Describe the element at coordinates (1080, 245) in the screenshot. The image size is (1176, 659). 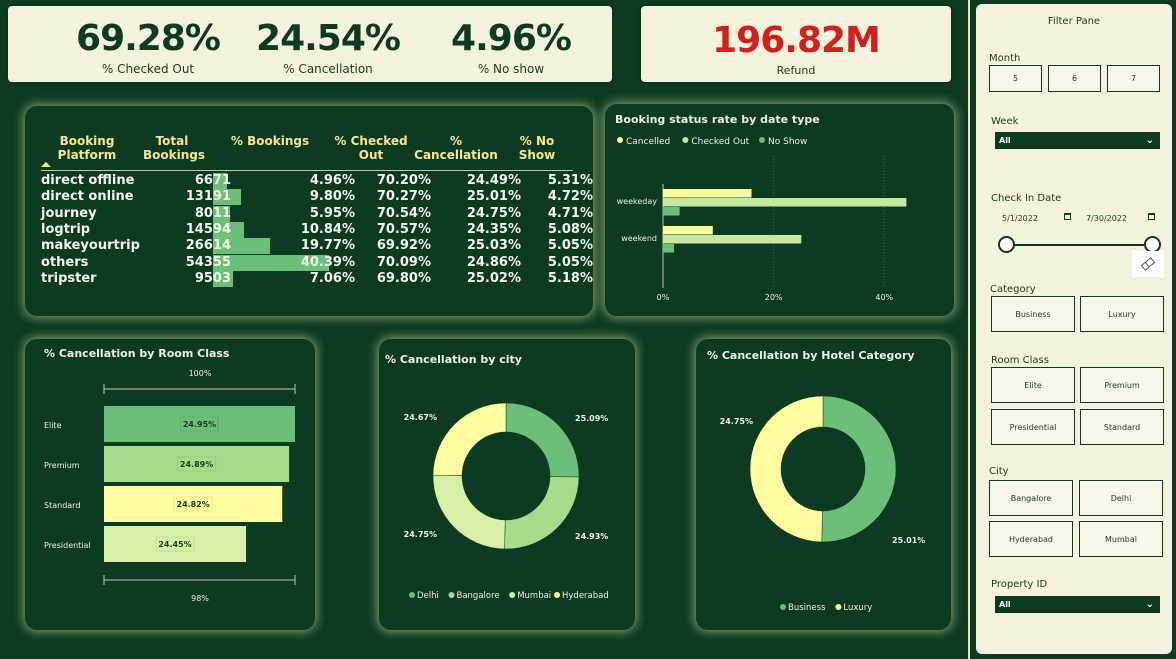
I see `date-slider-track` at that location.